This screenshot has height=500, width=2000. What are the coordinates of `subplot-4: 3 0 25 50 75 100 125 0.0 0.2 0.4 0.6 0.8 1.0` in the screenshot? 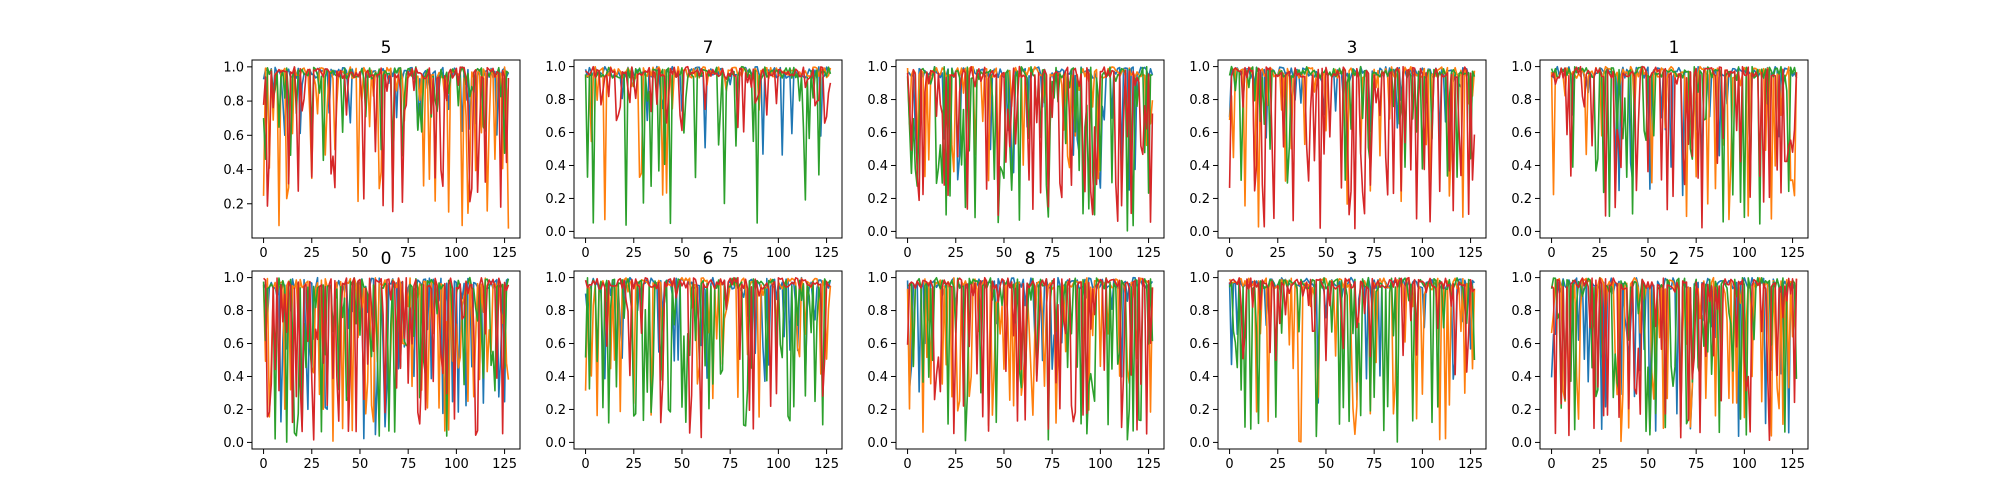 It's located at (1338, 149).